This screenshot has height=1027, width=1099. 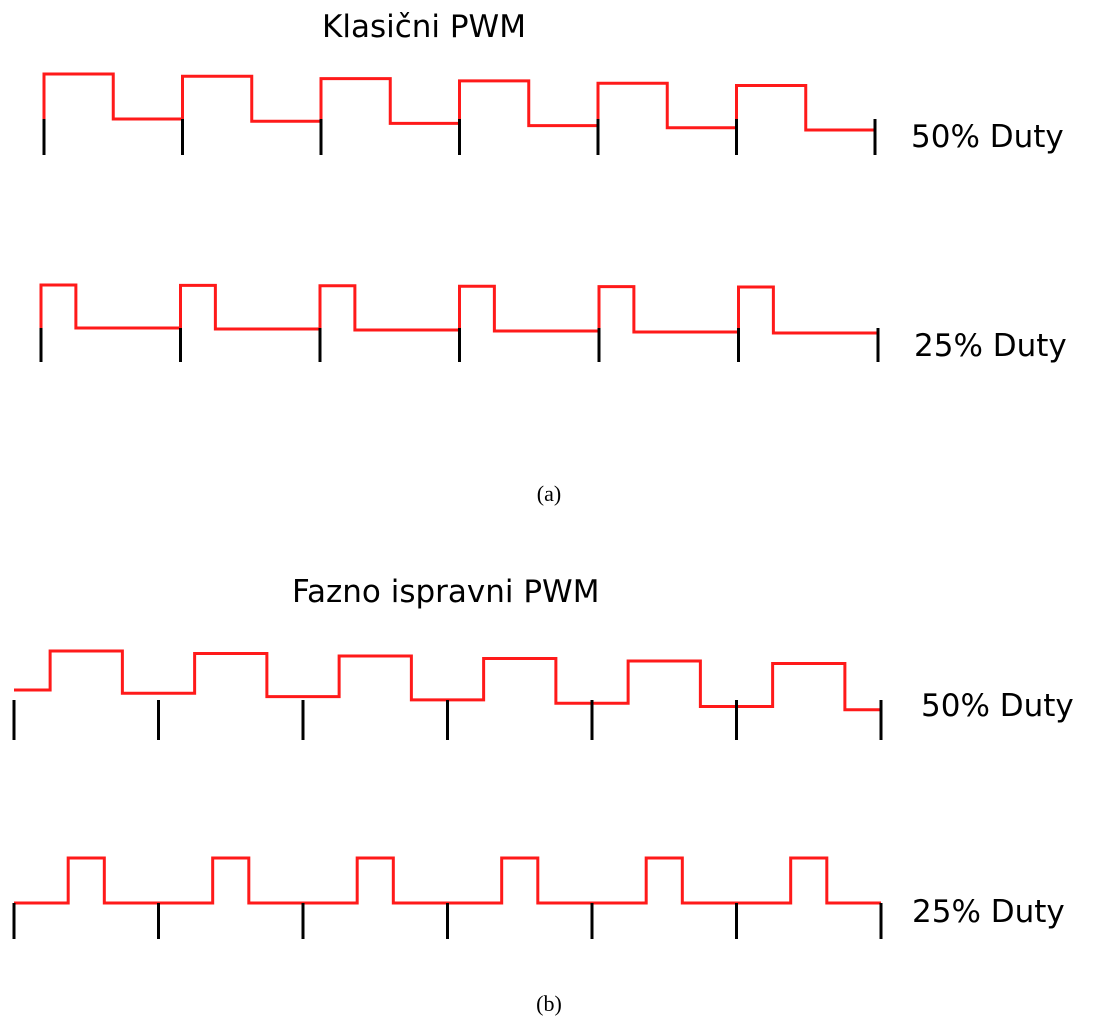 I want to click on figure-a-top-duty-label: 50% Duty, so click(x=987, y=137).